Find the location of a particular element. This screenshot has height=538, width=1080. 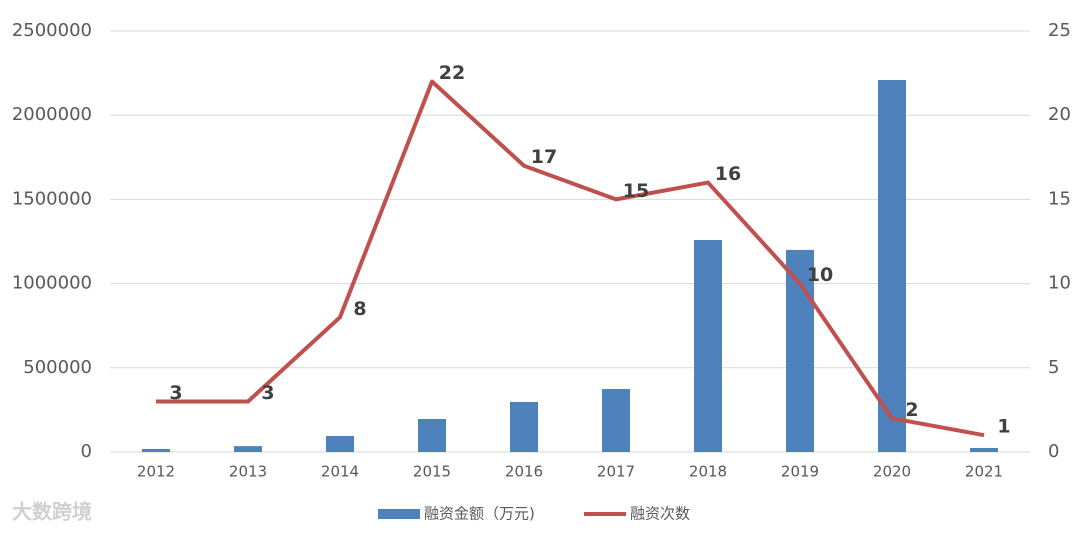

watermark: 大数跨境 is located at coordinates (52, 512).